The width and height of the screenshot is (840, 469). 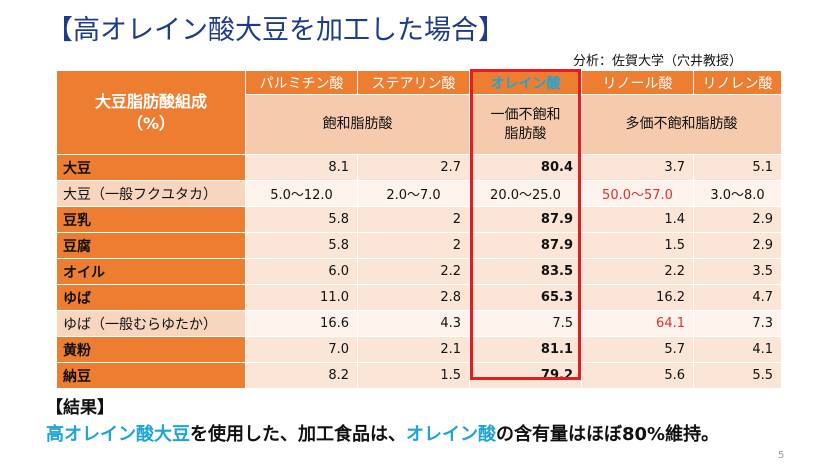 I want to click on row-label: ゆば, so click(x=151, y=297).